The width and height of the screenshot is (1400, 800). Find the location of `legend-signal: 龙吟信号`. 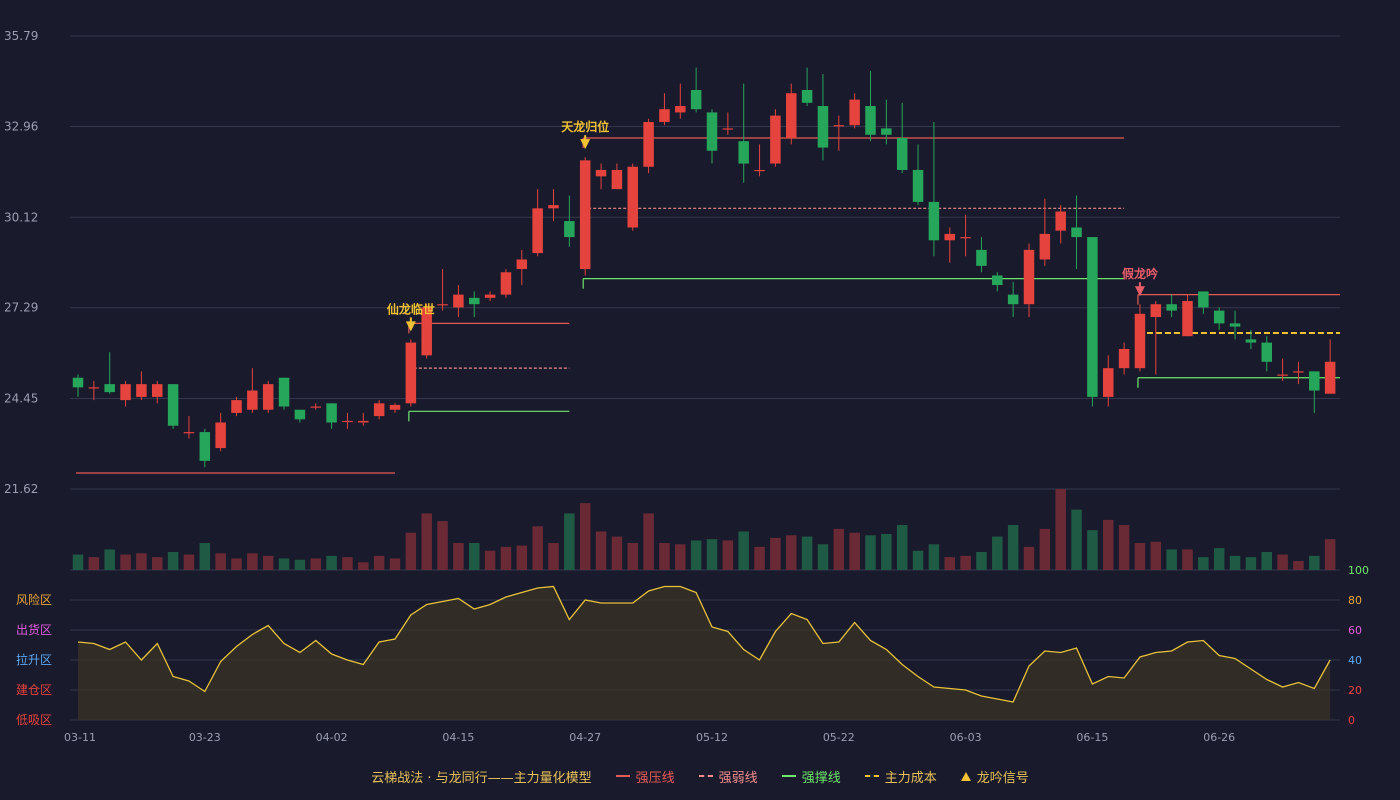

legend-signal: 龙吟信号 is located at coordinates (994, 776).